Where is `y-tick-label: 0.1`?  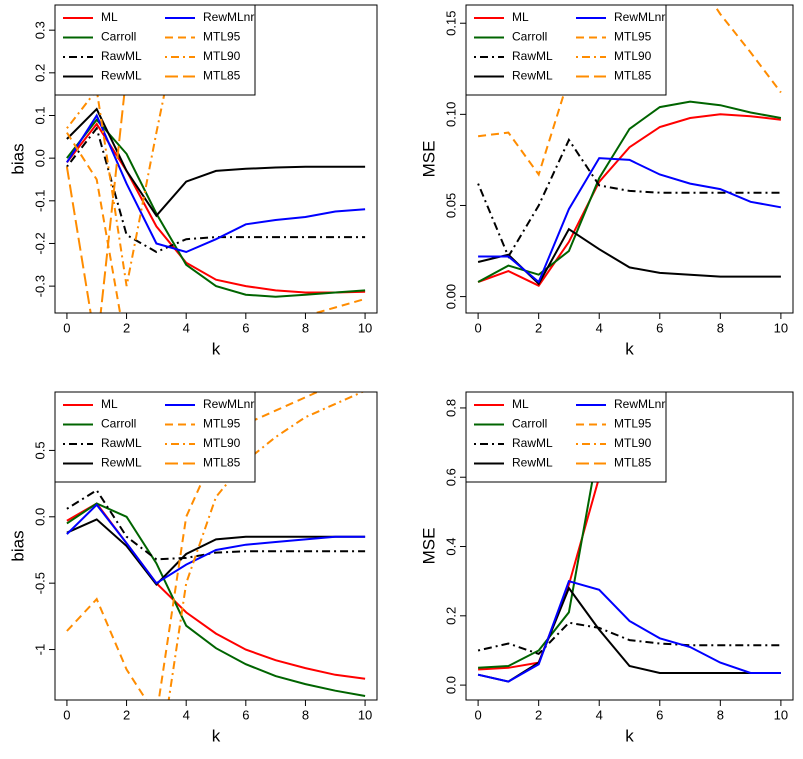 y-tick-label: 0.1 is located at coordinates (39, 115).